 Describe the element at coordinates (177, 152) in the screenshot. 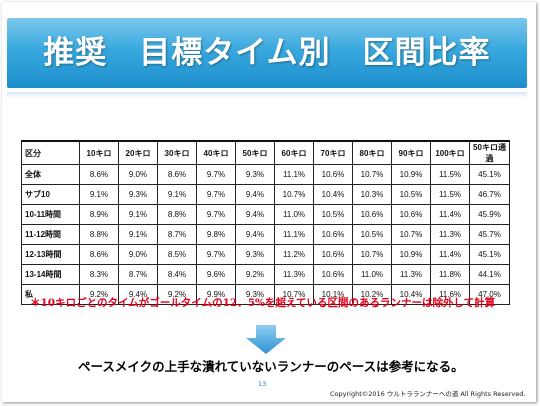

I see `column-header: 30キロ` at that location.